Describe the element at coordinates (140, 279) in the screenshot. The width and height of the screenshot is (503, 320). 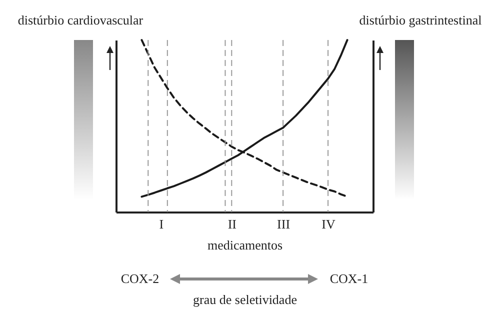
I see `text: COX-2` at that location.